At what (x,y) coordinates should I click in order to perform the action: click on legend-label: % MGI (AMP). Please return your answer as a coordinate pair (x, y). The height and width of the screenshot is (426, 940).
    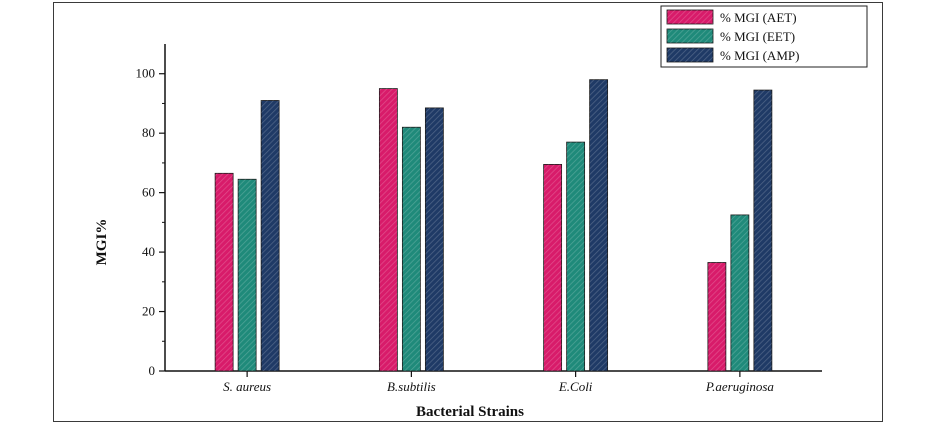
    Looking at the image, I should click on (759, 55).